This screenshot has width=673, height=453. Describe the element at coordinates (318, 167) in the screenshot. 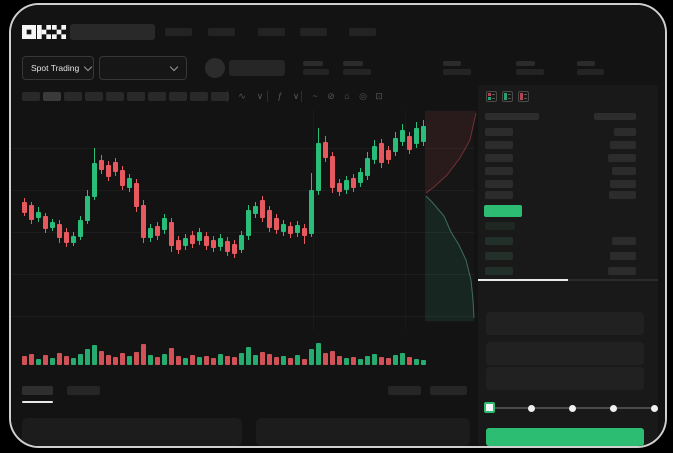

I see `candle-42-body` at that location.